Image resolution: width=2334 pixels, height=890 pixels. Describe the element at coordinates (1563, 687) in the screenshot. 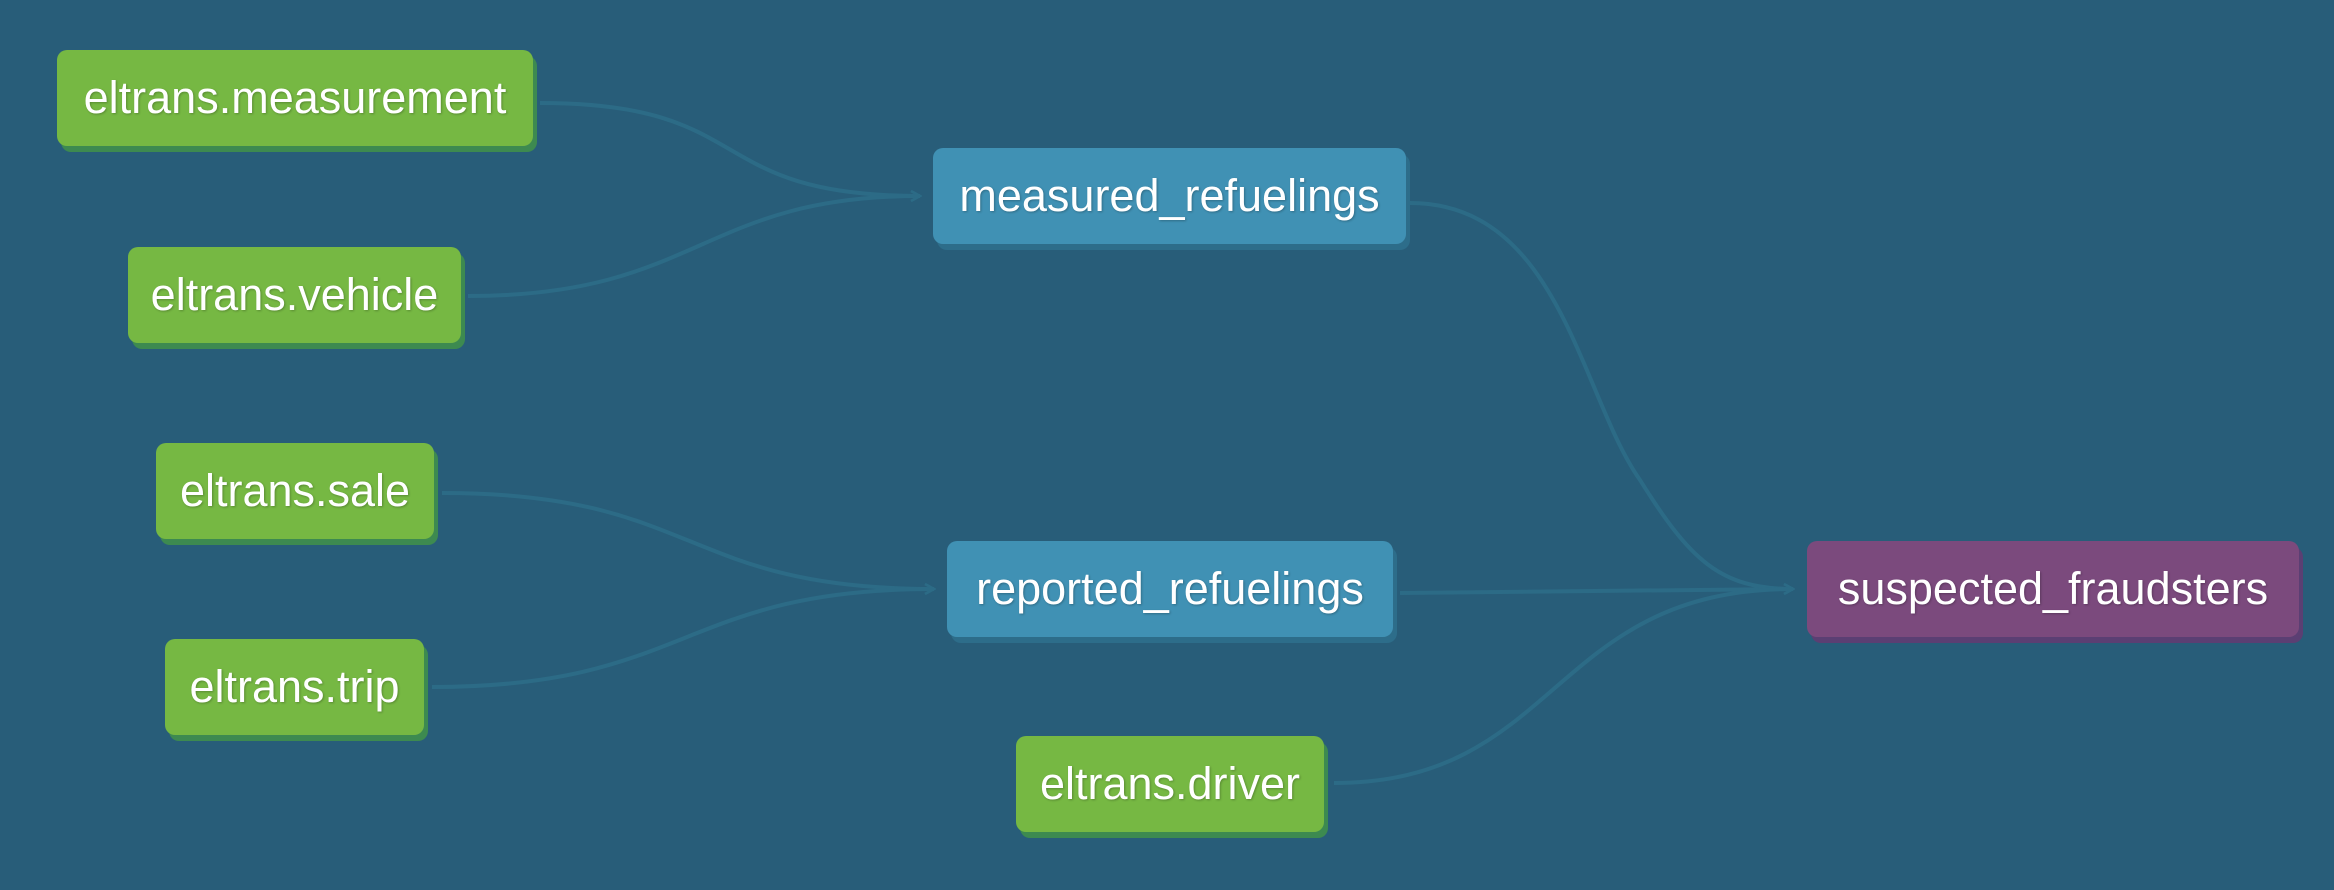

I see `edge-driver-to-suspected-fraudsters` at that location.